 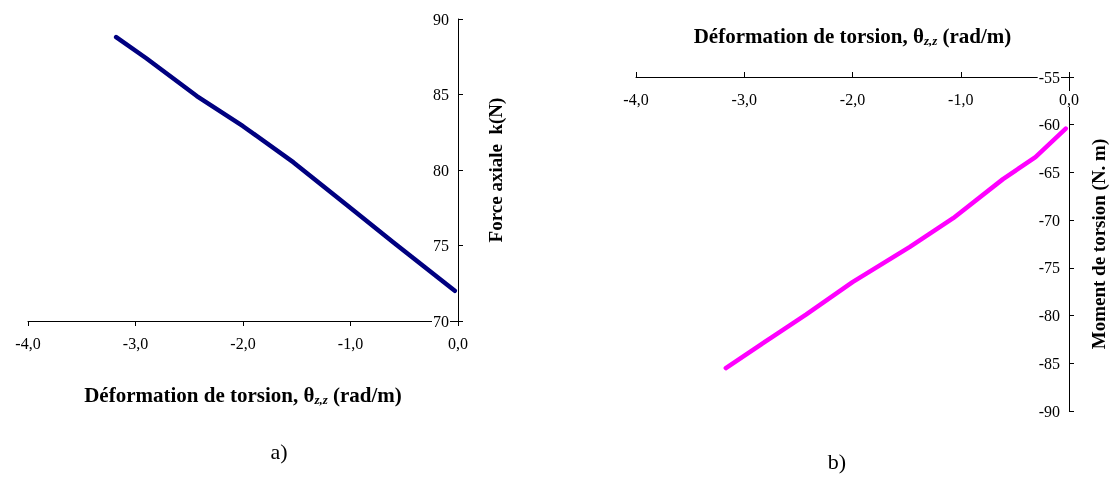 What do you see at coordinates (441, 94) in the screenshot?
I see `y-tick-label: 85` at bounding box center [441, 94].